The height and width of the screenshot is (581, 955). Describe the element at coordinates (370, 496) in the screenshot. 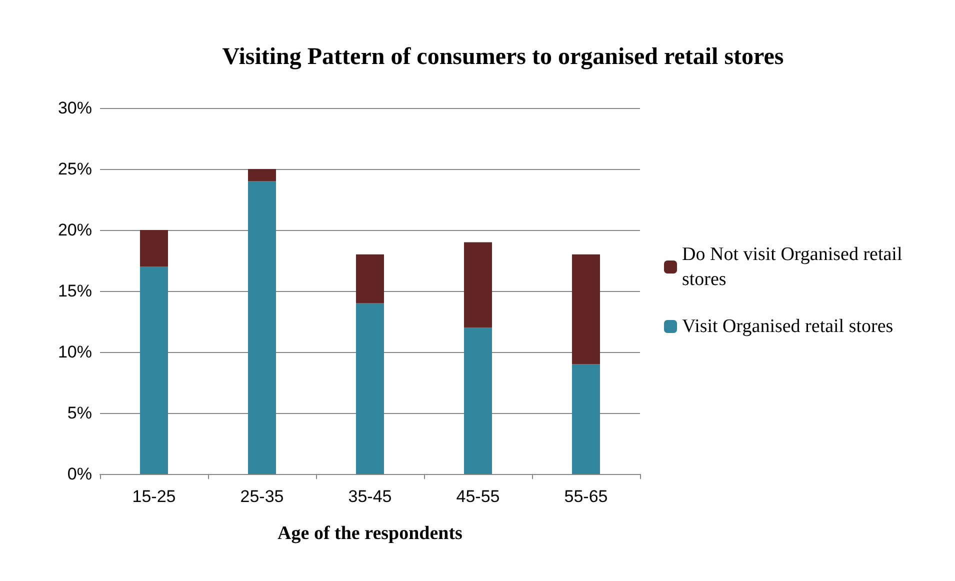

I see `x-tick-label: 35-45` at that location.